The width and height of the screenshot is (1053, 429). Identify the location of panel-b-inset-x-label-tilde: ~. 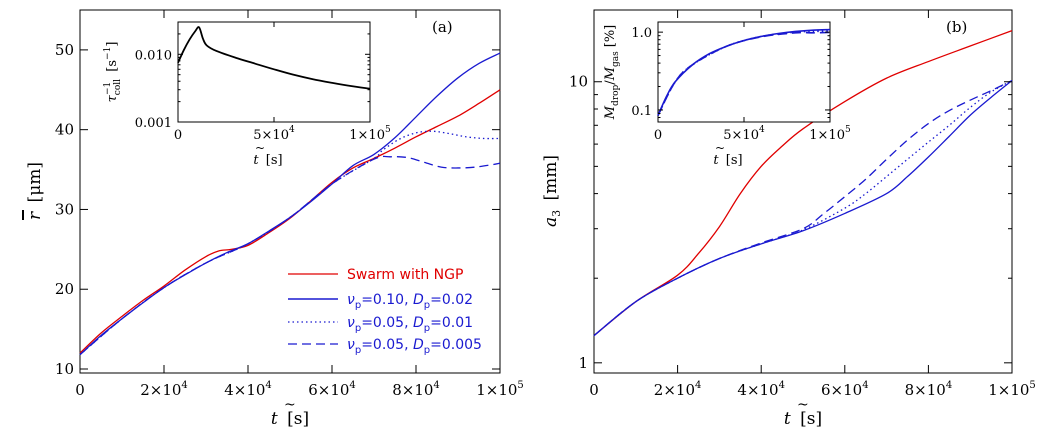
(720, 148).